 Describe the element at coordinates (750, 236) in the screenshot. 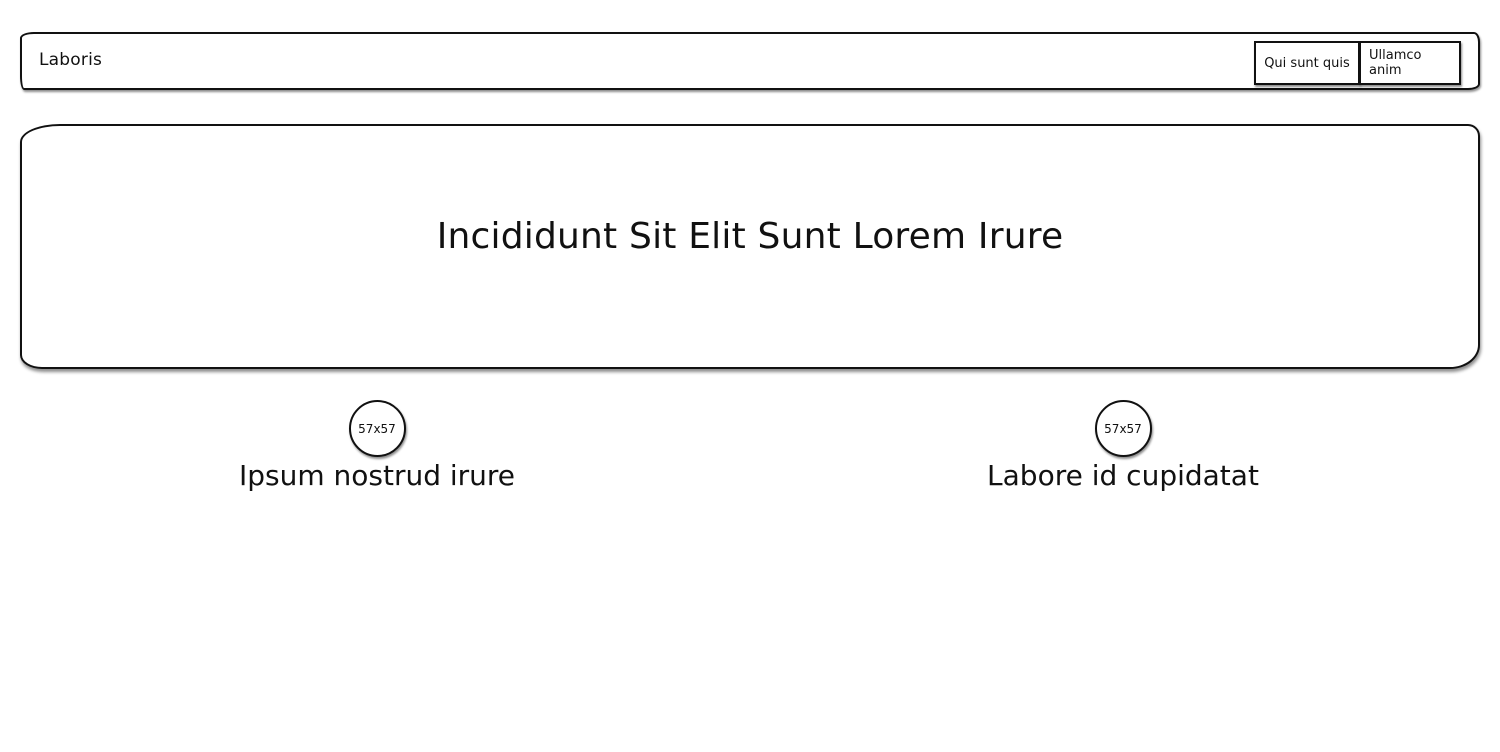

I see `hero-title: Incididunt Sit Elit Sunt Lorem Irure` at that location.